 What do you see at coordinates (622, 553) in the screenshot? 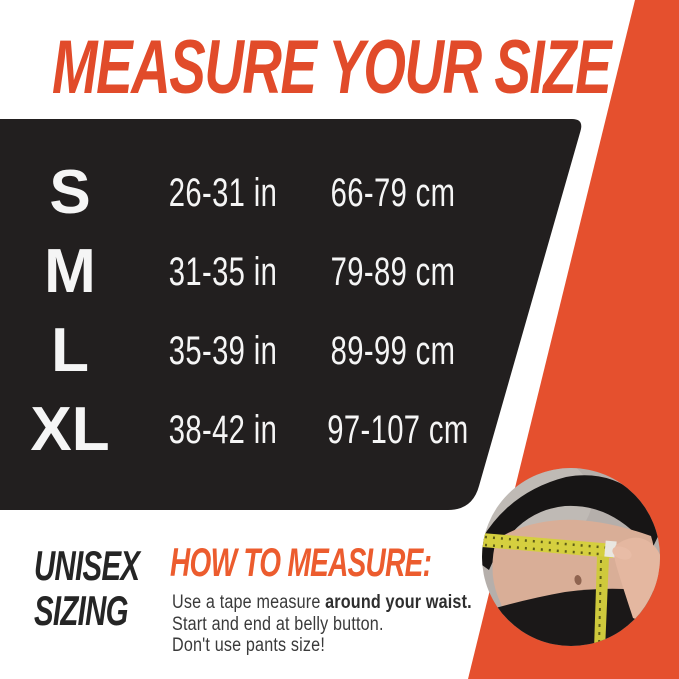
I see `photo-finger` at bounding box center [622, 553].